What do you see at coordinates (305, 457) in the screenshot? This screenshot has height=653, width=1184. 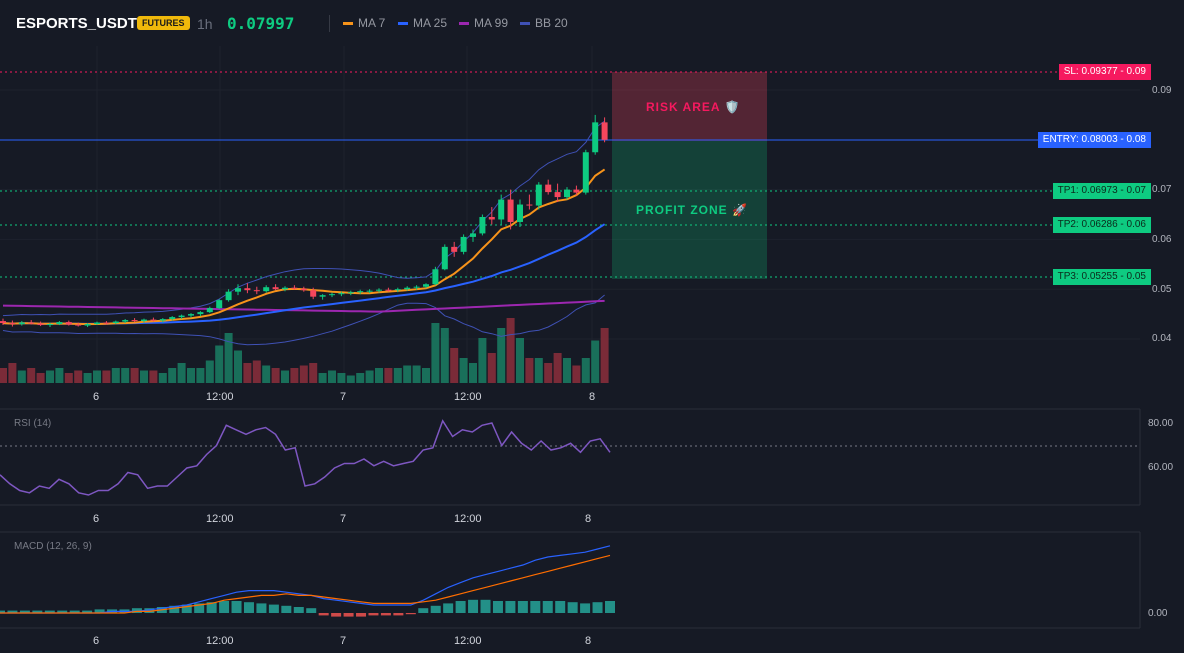 I see `rsi-path` at bounding box center [305, 457].